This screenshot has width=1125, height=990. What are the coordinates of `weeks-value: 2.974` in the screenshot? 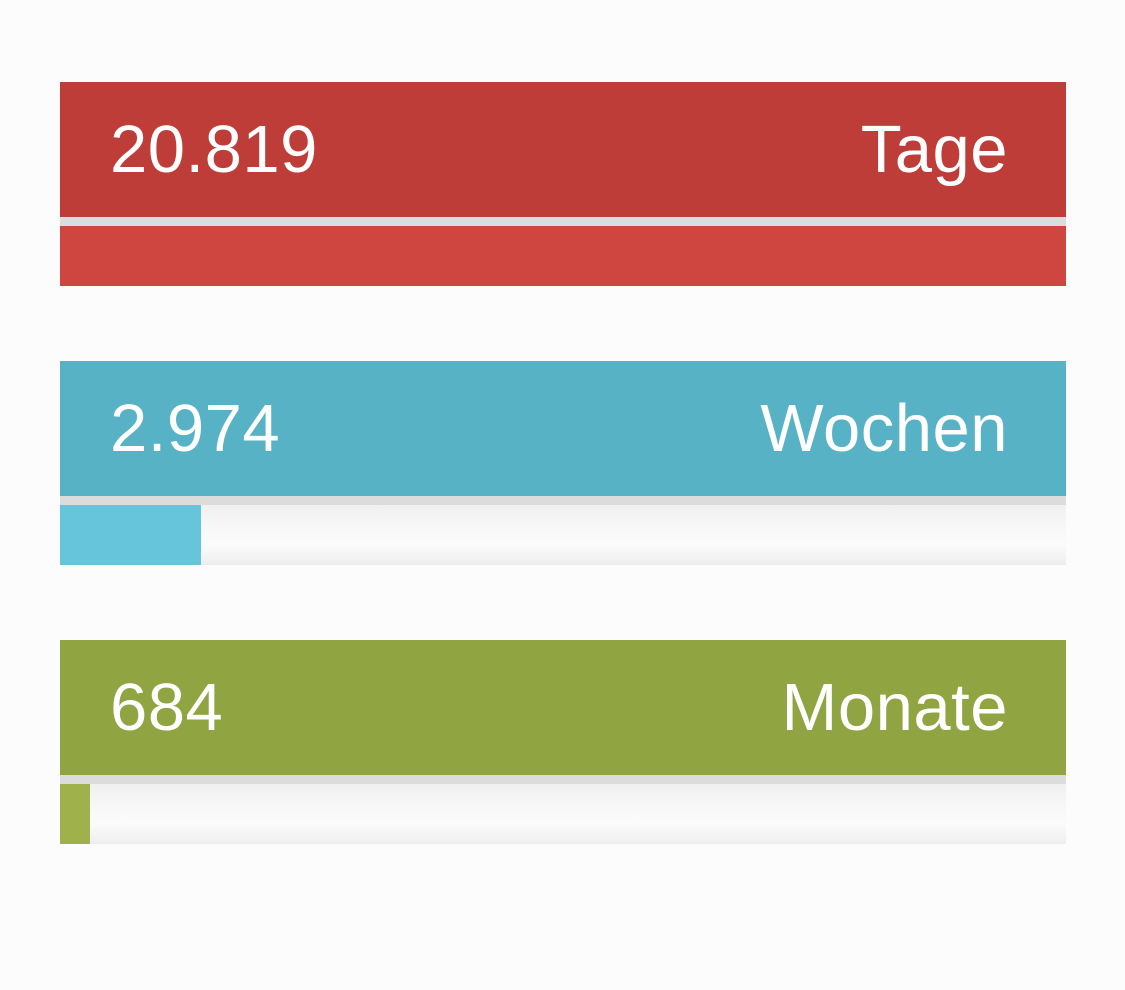 It's located at (195, 428).